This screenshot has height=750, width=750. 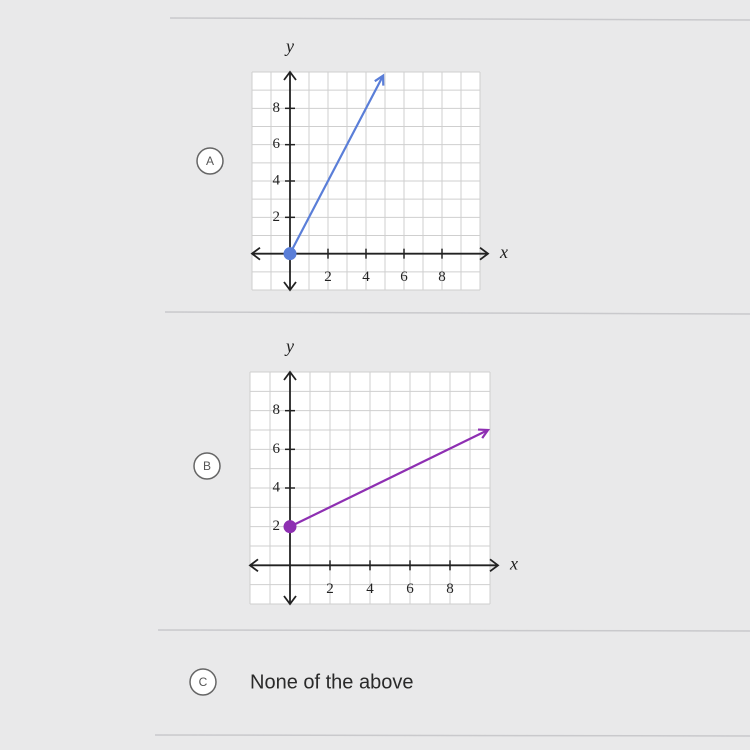 I want to click on option-letter: A, so click(x=210, y=161).